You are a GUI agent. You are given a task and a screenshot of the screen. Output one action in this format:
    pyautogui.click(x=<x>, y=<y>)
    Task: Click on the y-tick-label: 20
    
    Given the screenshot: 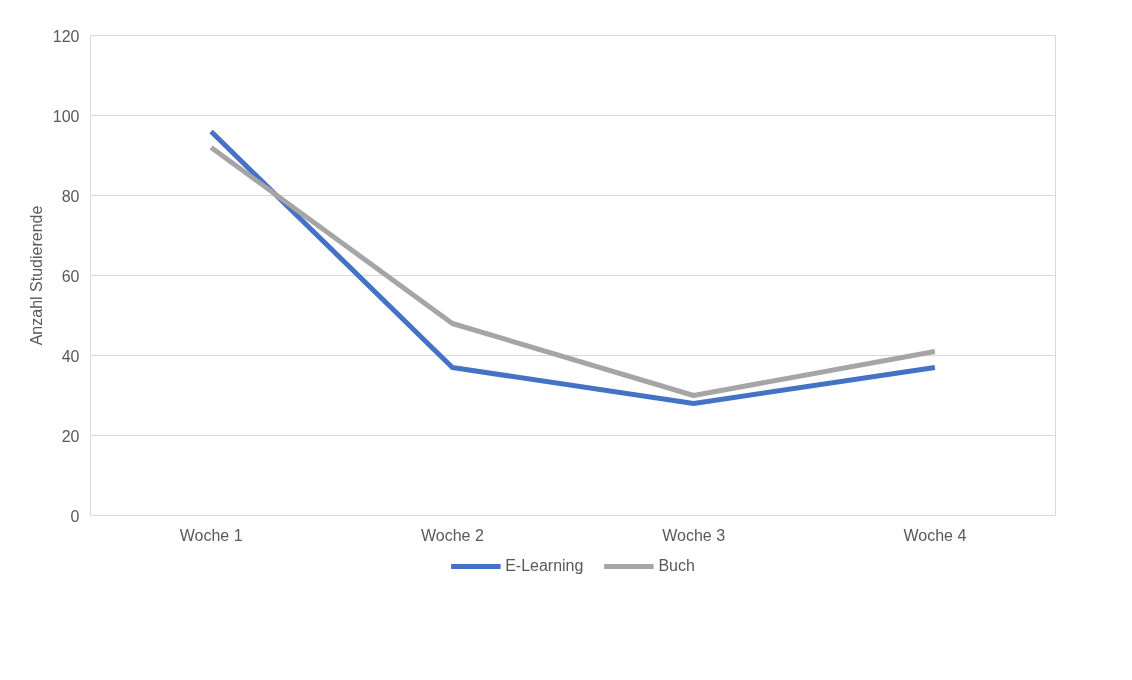 What is the action you would take?
    pyautogui.click(x=70, y=436)
    